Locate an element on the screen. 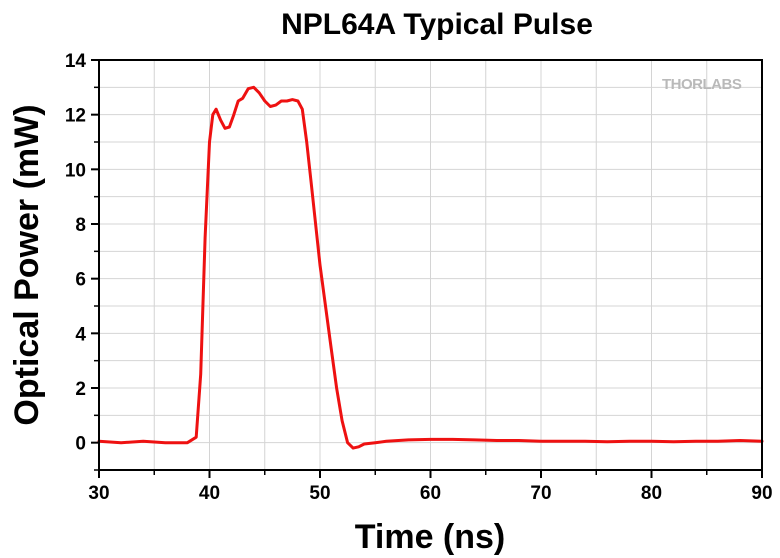 This screenshot has height=558, width=780. y-tick-label: 14 is located at coordinates (76, 61).